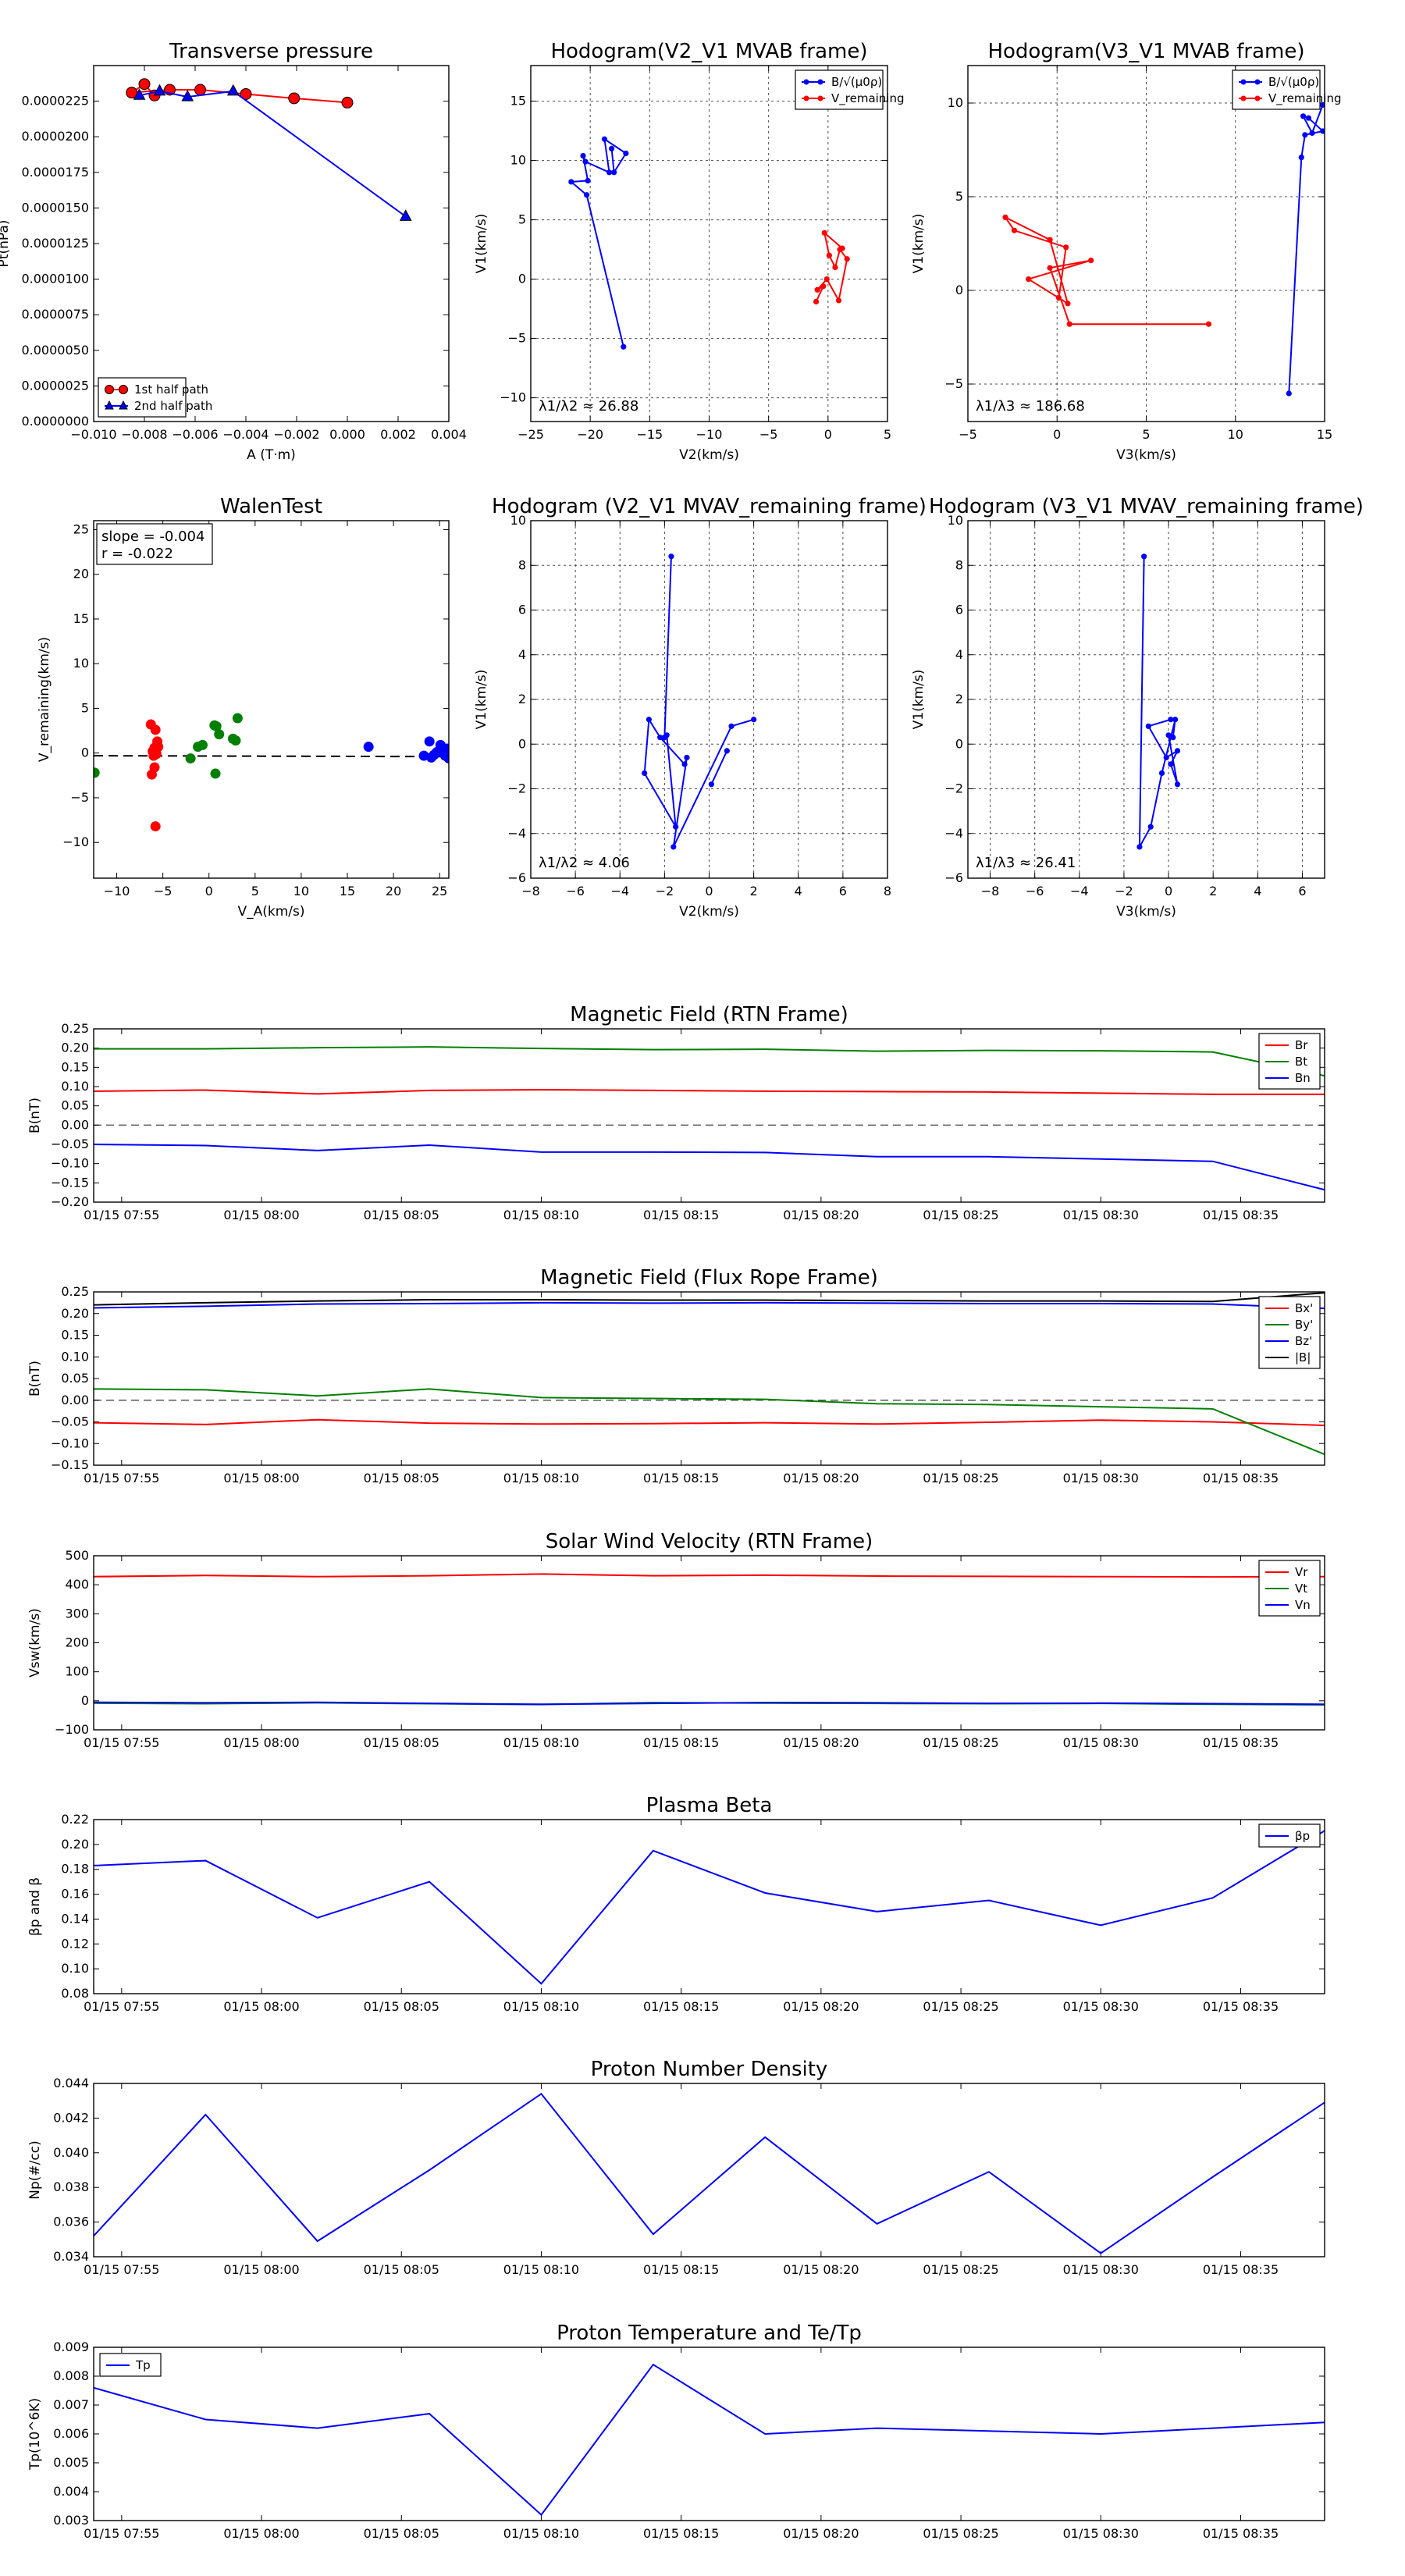 This screenshot has width=1405, height=2576. I want to click on x-tick-label: 01/15 08:25, so click(961, 2006).